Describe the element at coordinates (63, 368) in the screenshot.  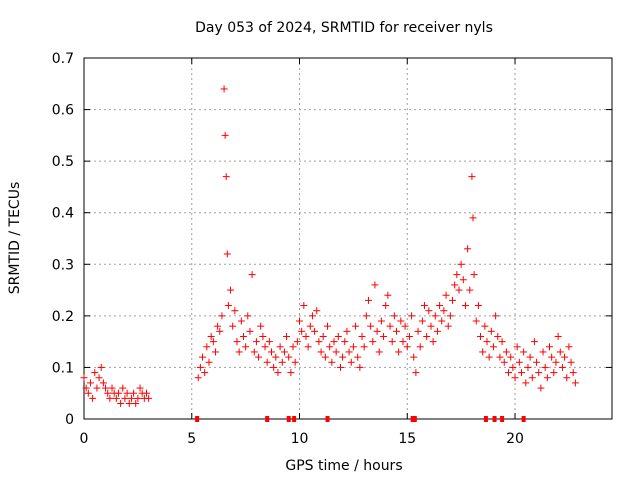
I see `y-tick-label: 0.1` at that location.